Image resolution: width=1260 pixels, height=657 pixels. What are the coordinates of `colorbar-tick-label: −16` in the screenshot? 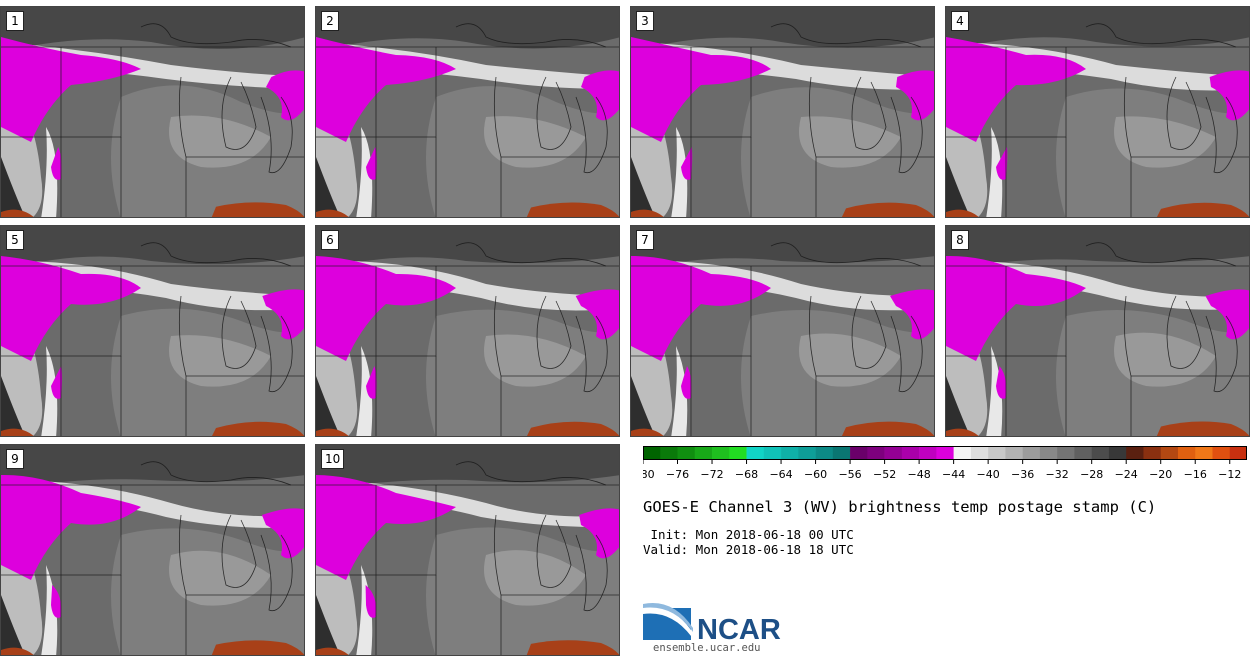 It's located at (1195, 474).